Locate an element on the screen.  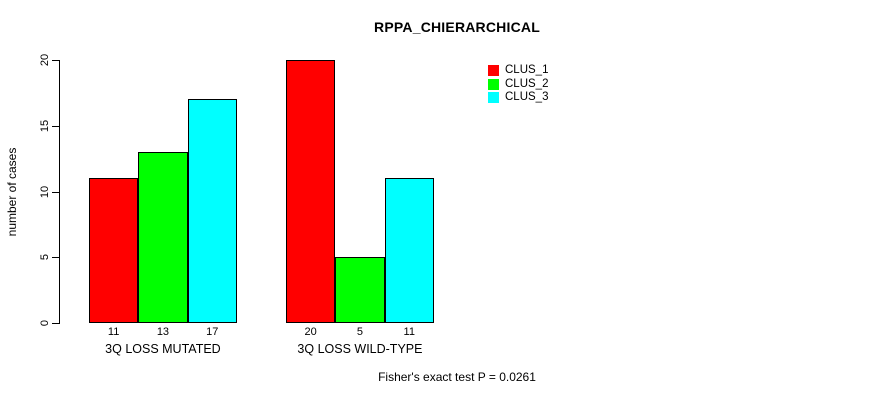
legend-label: CLUS_3 is located at coordinates (527, 97).